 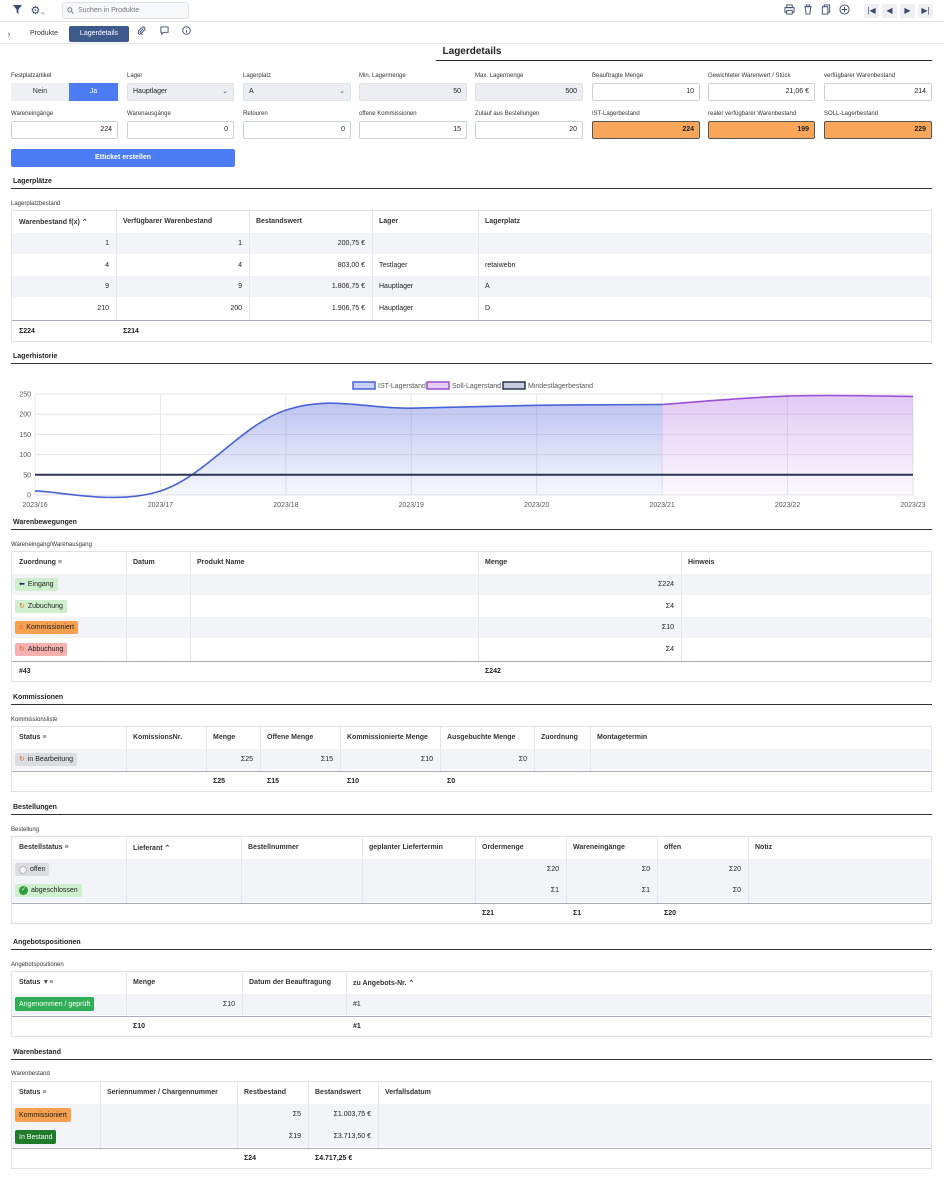 I want to click on soll-label: SOLL-Lagerbestand, so click(x=851, y=114).